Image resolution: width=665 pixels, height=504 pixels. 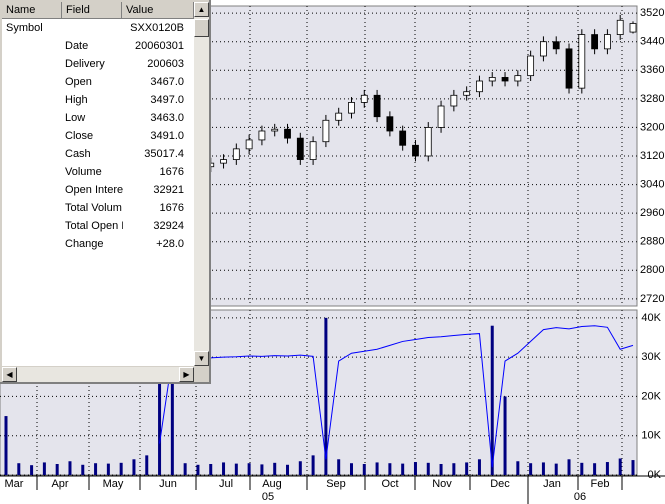 What do you see at coordinates (77, 46) in the screenshot?
I see `row-field: Date` at bounding box center [77, 46].